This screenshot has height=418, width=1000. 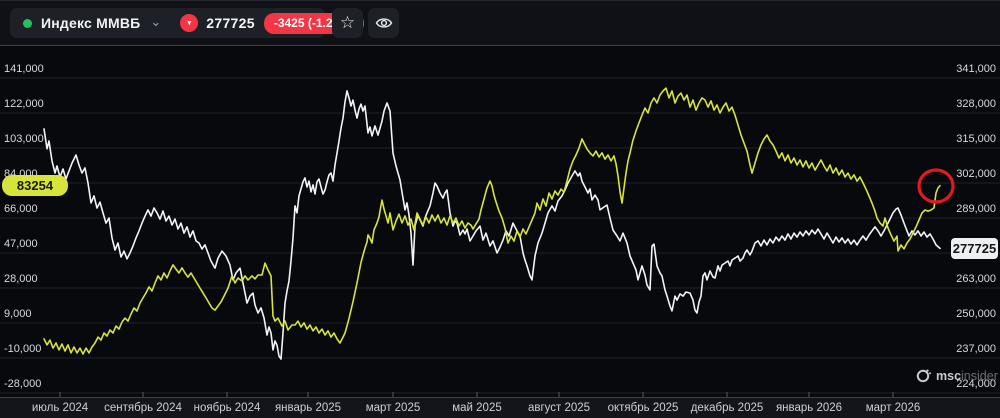 I want to click on eye-icon, so click(x=383, y=23).